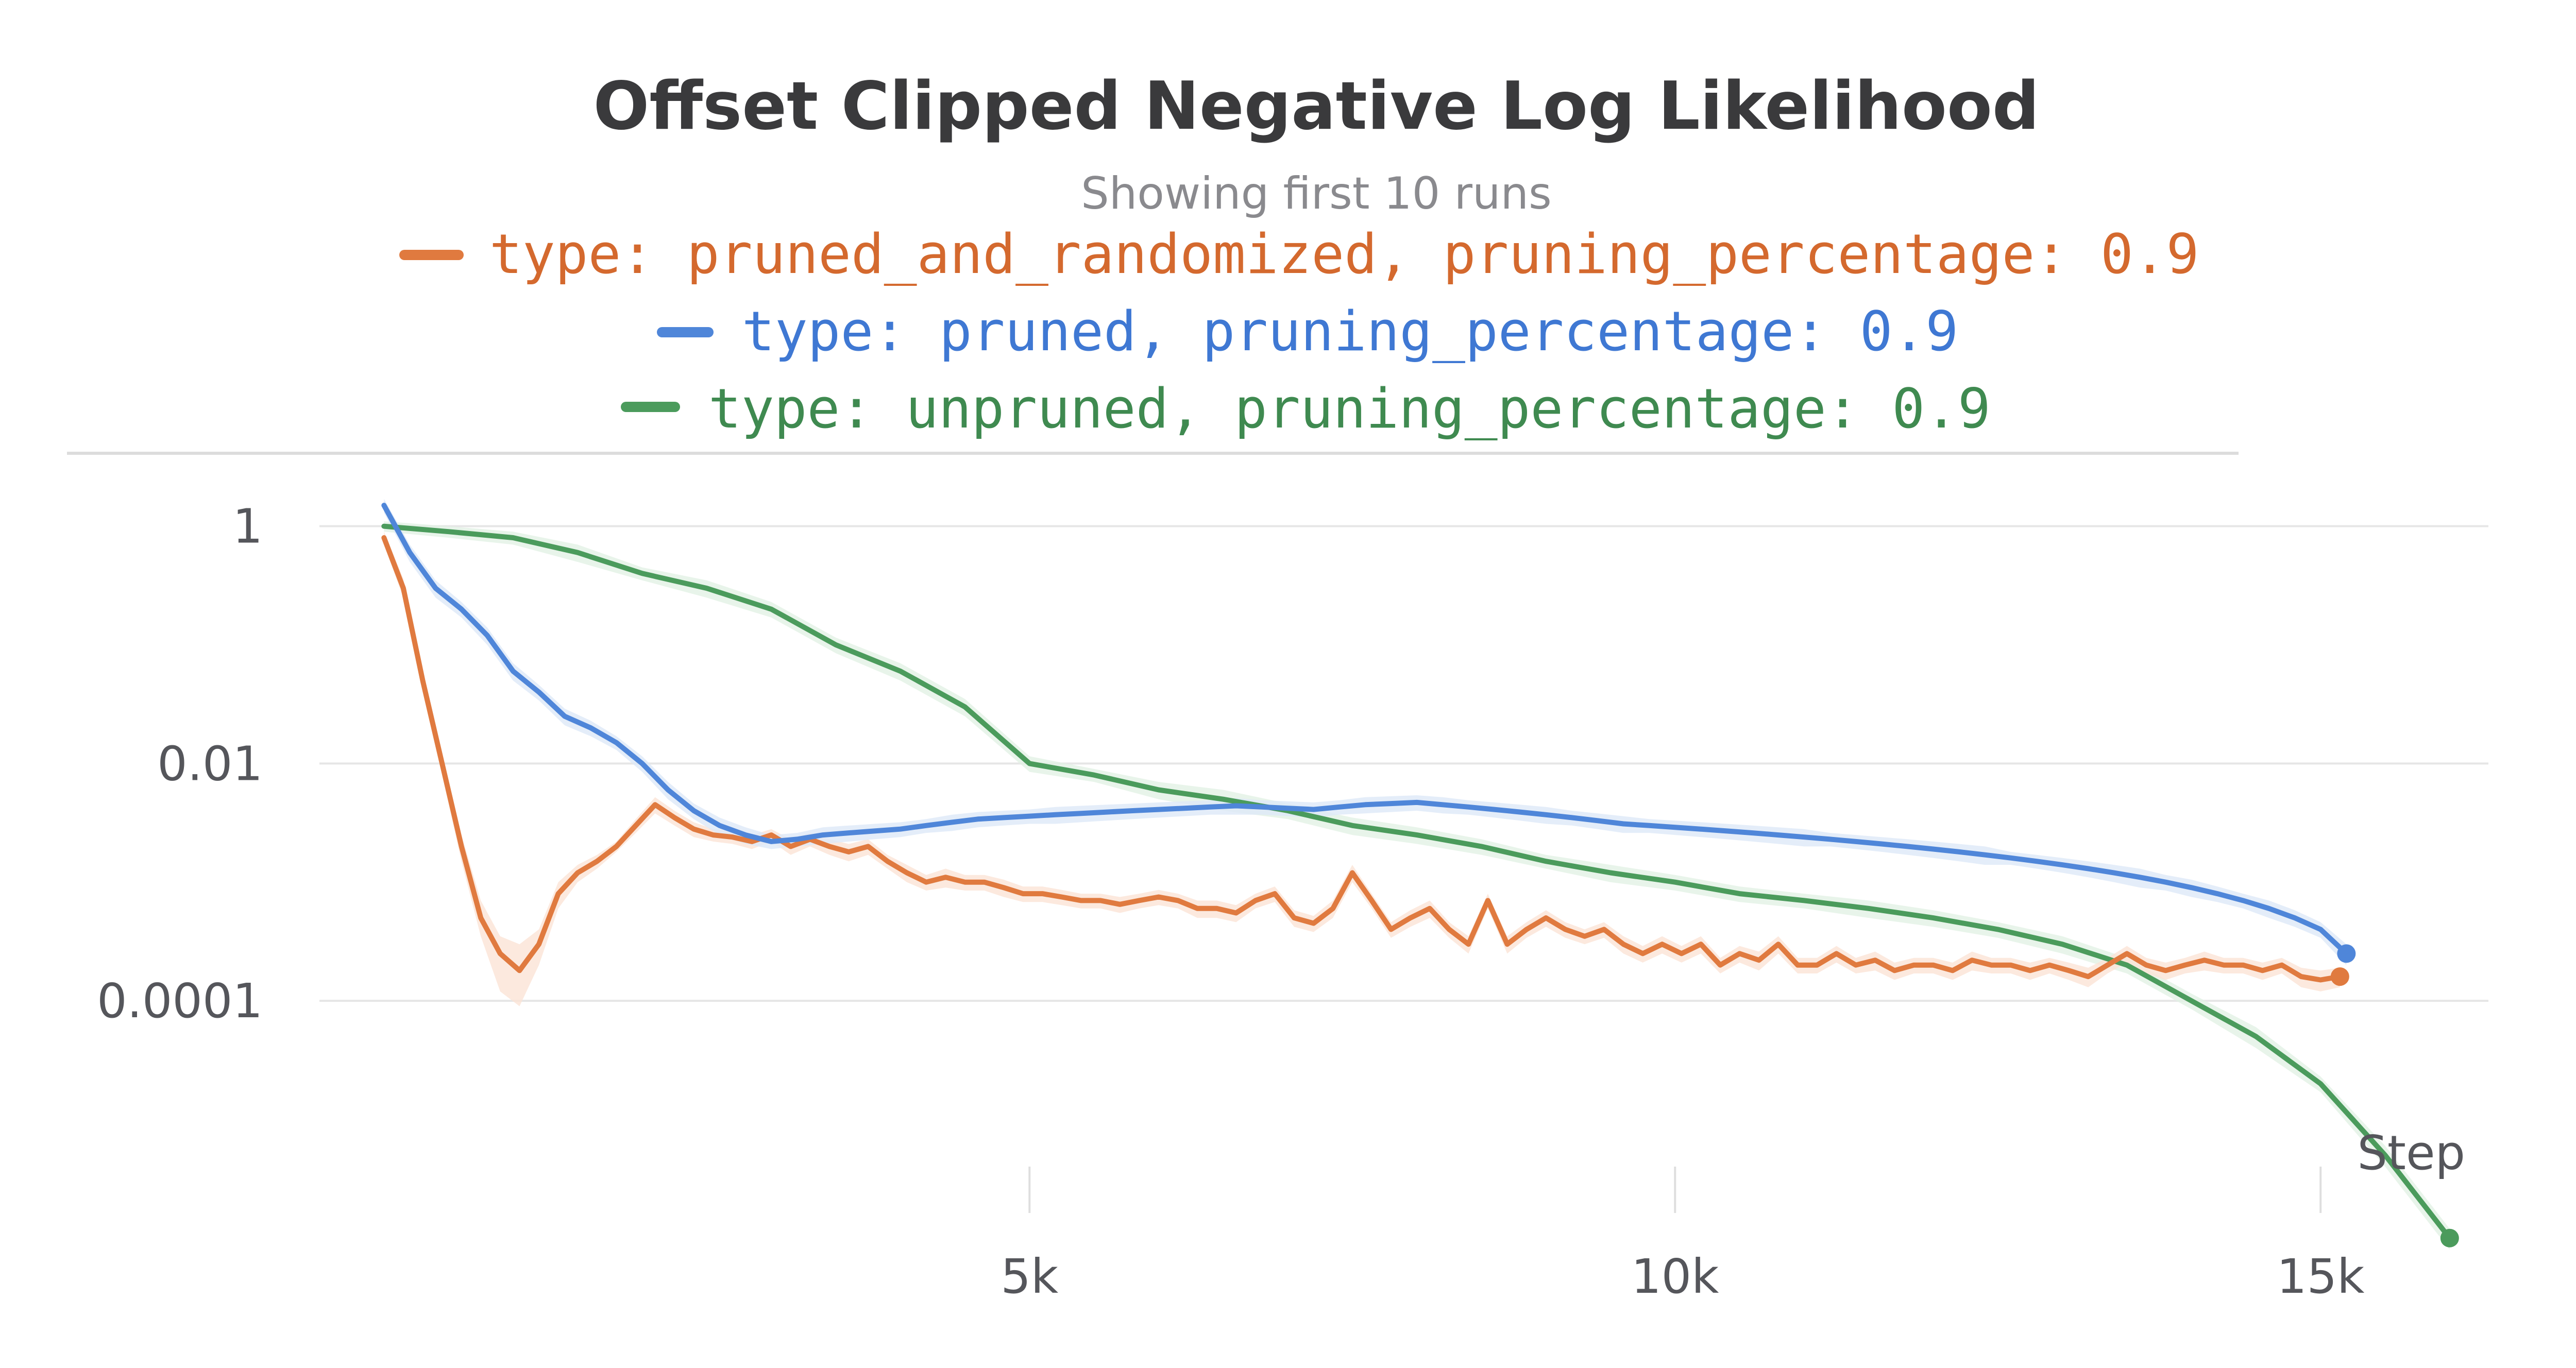 The height and width of the screenshot is (1368, 2576). Describe the element at coordinates (2411, 1153) in the screenshot. I see `x-axis-label: Step` at that location.